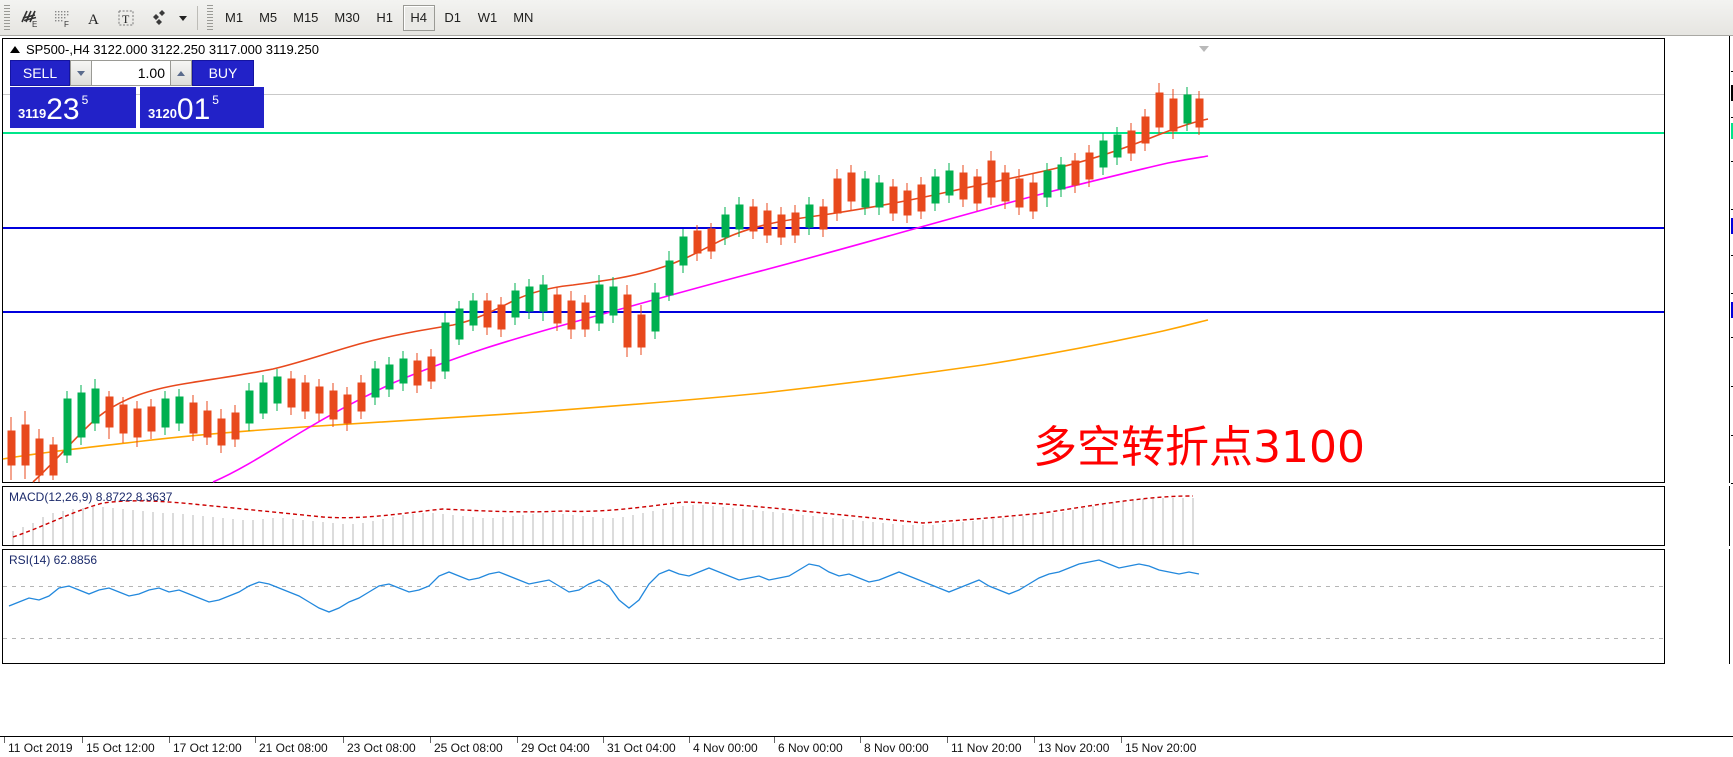  I want to click on timeframe-d1: D1, so click(453, 17).